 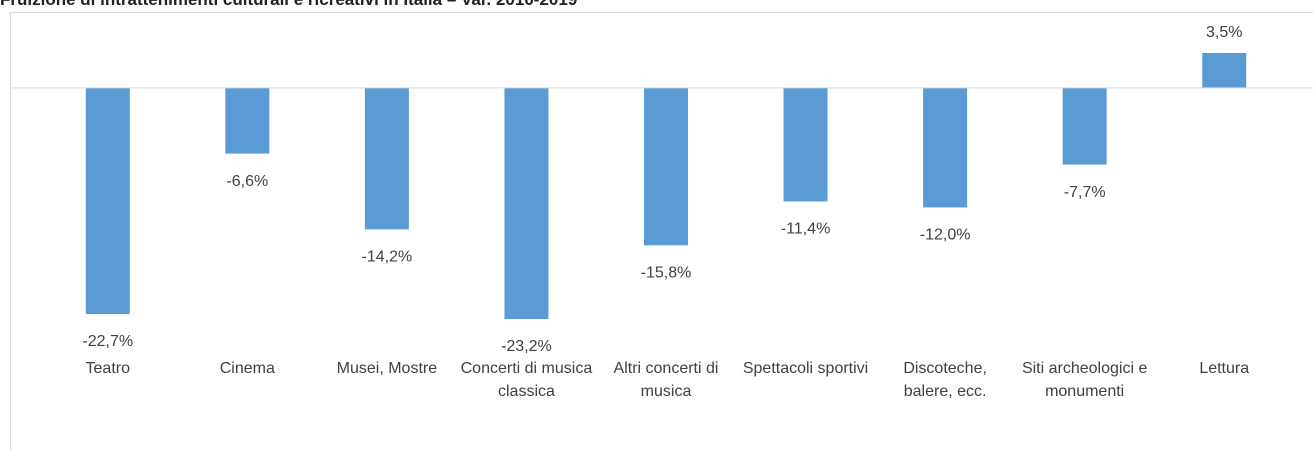 What do you see at coordinates (666, 380) in the screenshot?
I see `x-tick-label: Altri concerti di musica` at bounding box center [666, 380].